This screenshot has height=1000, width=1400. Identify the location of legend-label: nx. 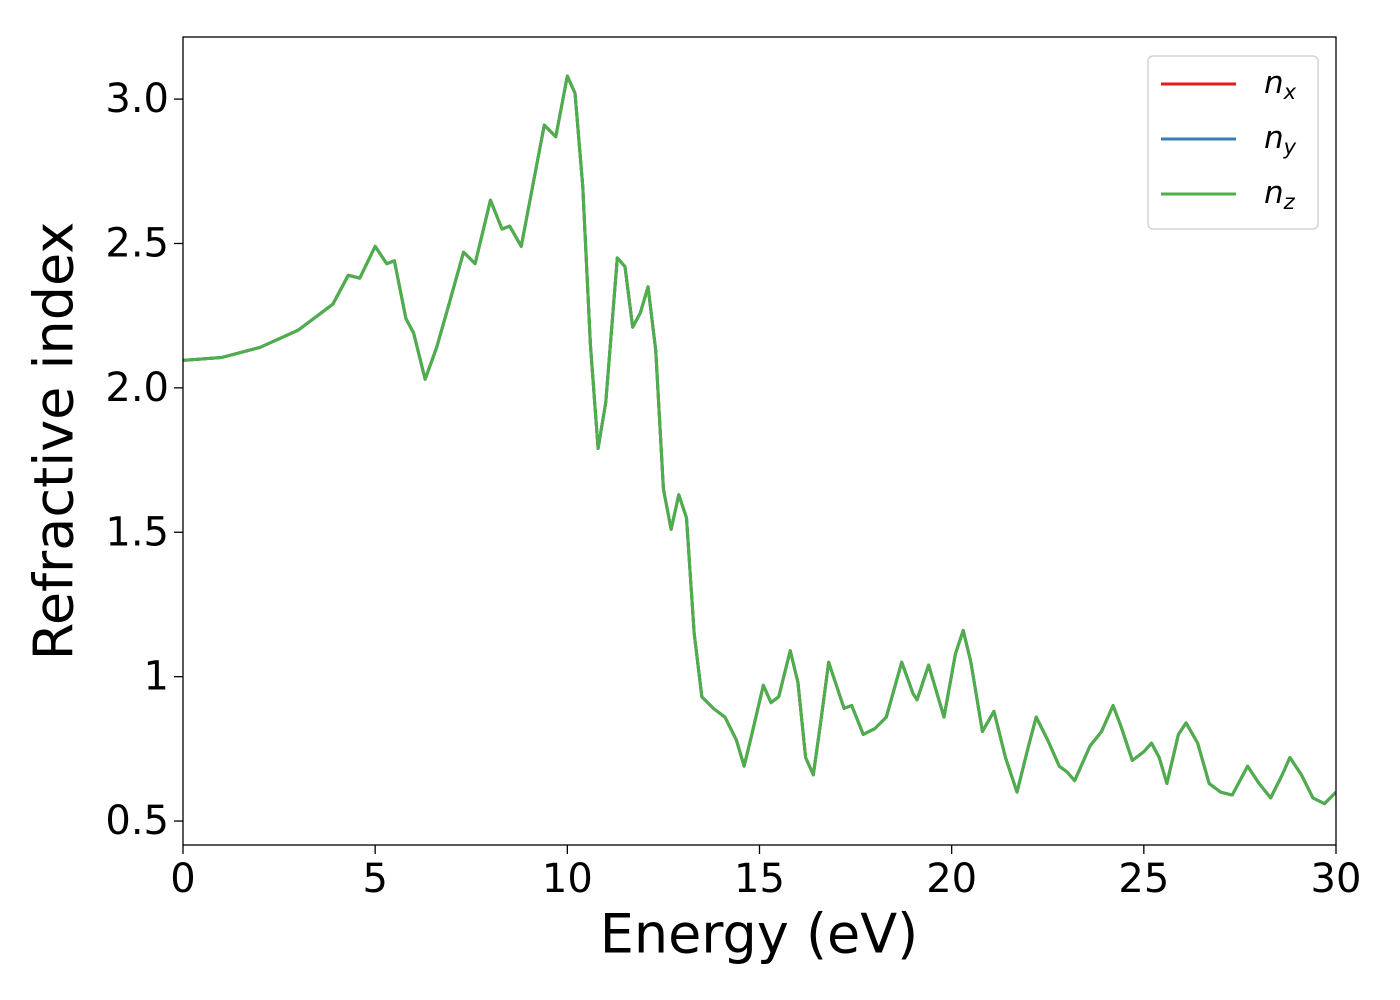
(1280, 85).